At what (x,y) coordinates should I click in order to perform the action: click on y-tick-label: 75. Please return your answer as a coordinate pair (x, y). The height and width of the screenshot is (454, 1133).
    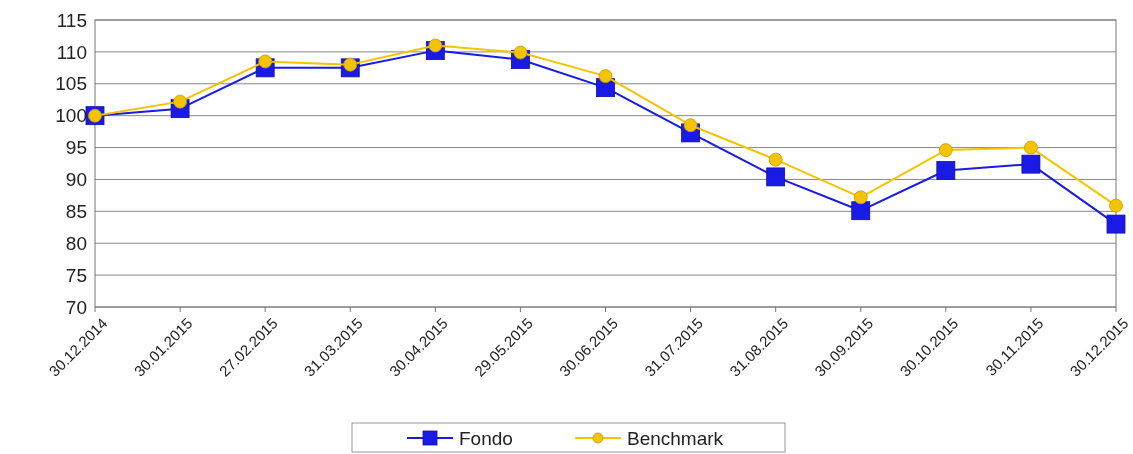
    Looking at the image, I should click on (76, 275).